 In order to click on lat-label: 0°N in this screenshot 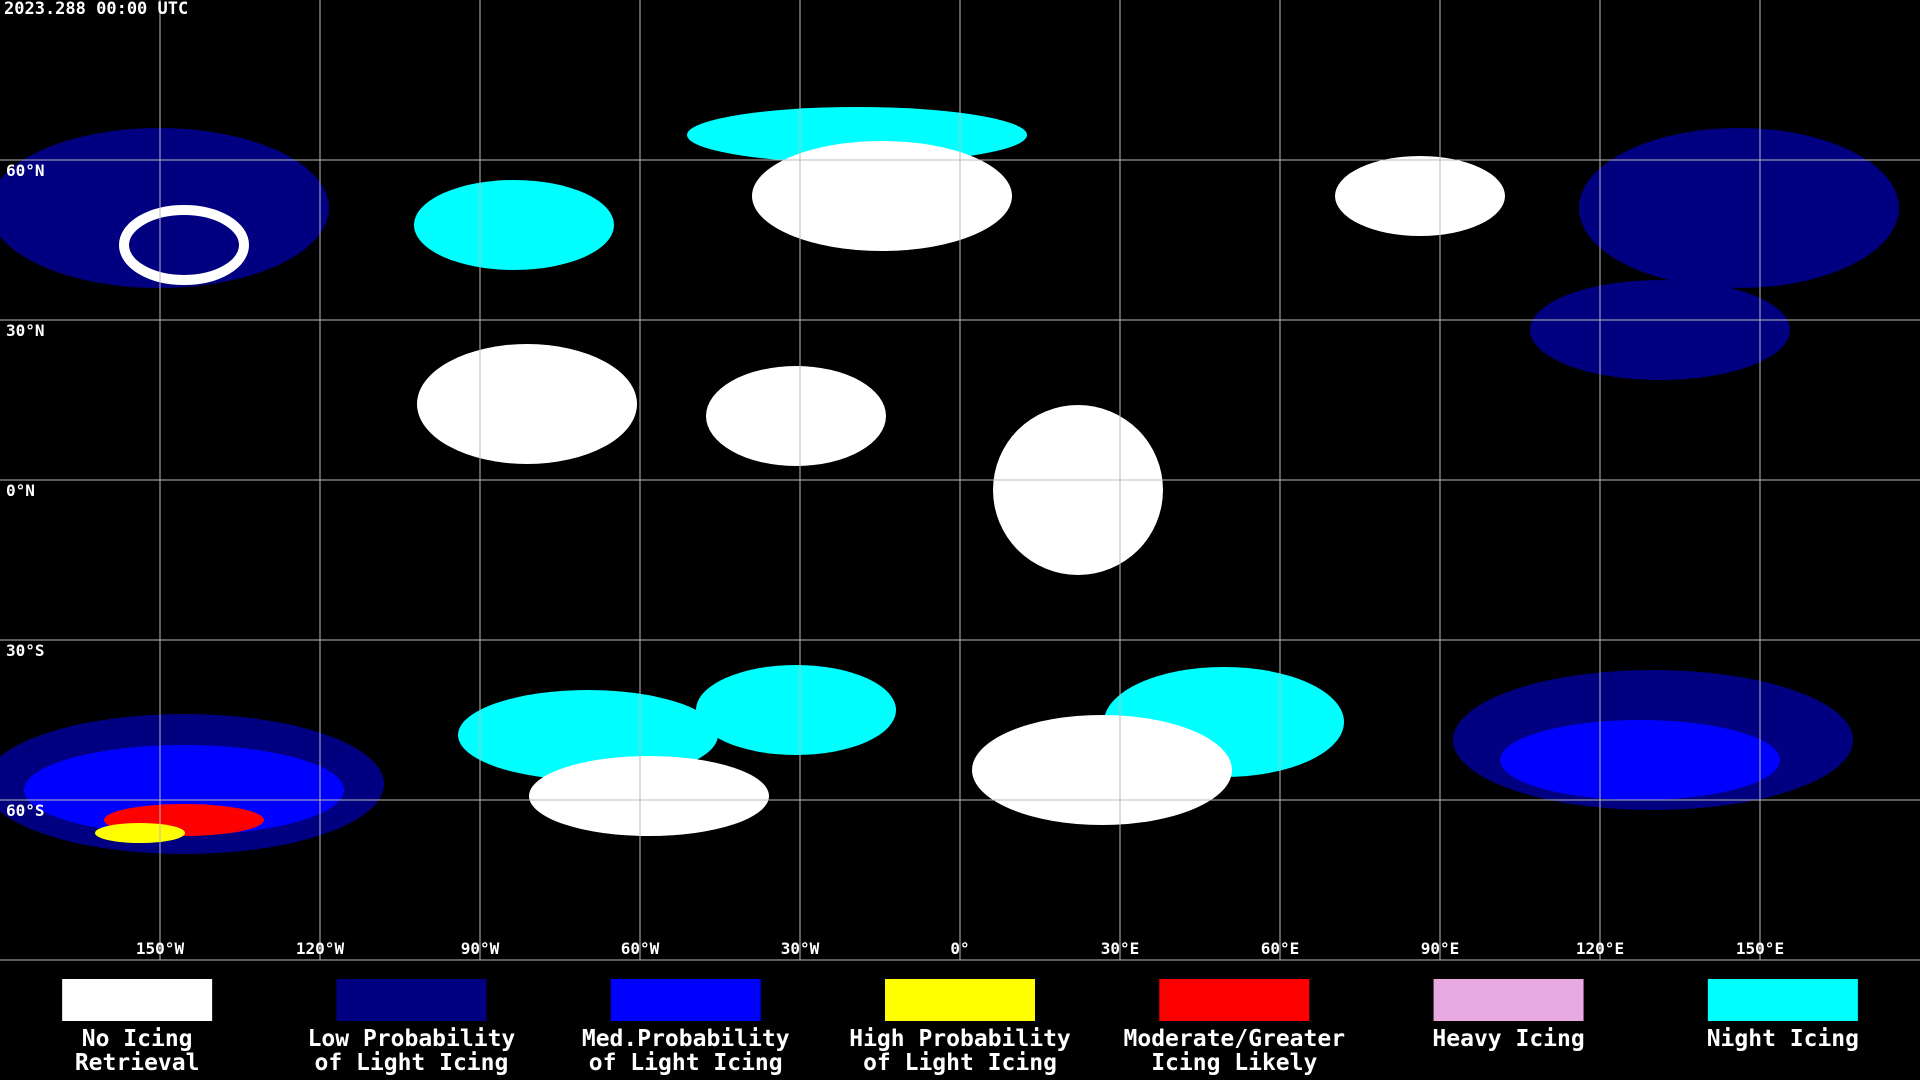, I will do `click(20, 490)`.